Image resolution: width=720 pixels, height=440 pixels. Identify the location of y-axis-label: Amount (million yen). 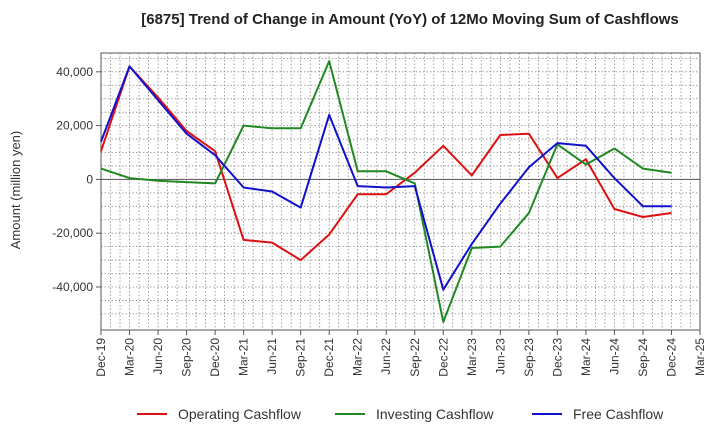
(15, 190).